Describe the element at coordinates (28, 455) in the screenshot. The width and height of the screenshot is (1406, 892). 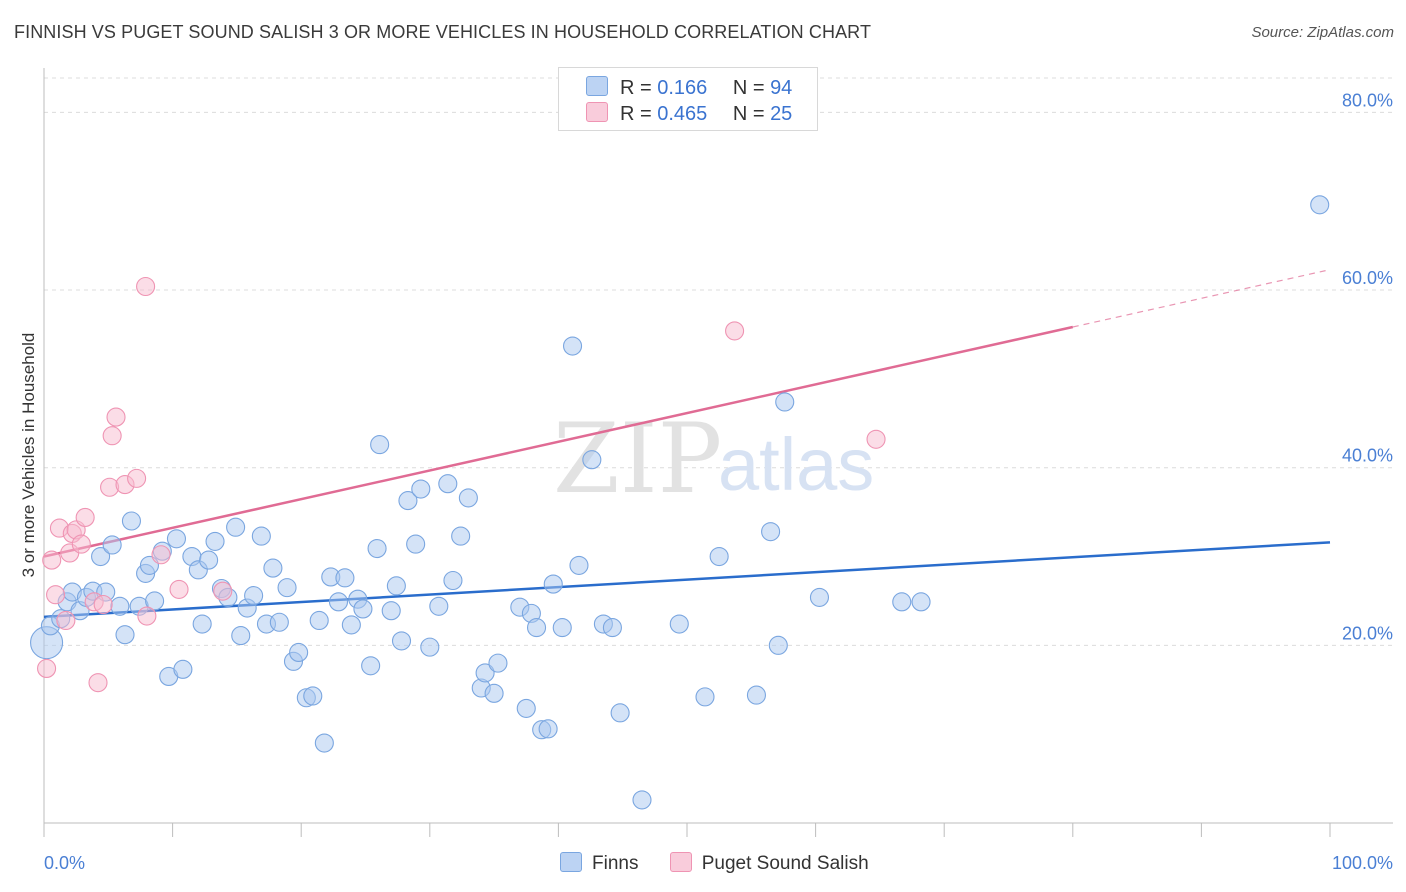
I see `y-axis-label: 3 or more Vehicles in Household` at that location.